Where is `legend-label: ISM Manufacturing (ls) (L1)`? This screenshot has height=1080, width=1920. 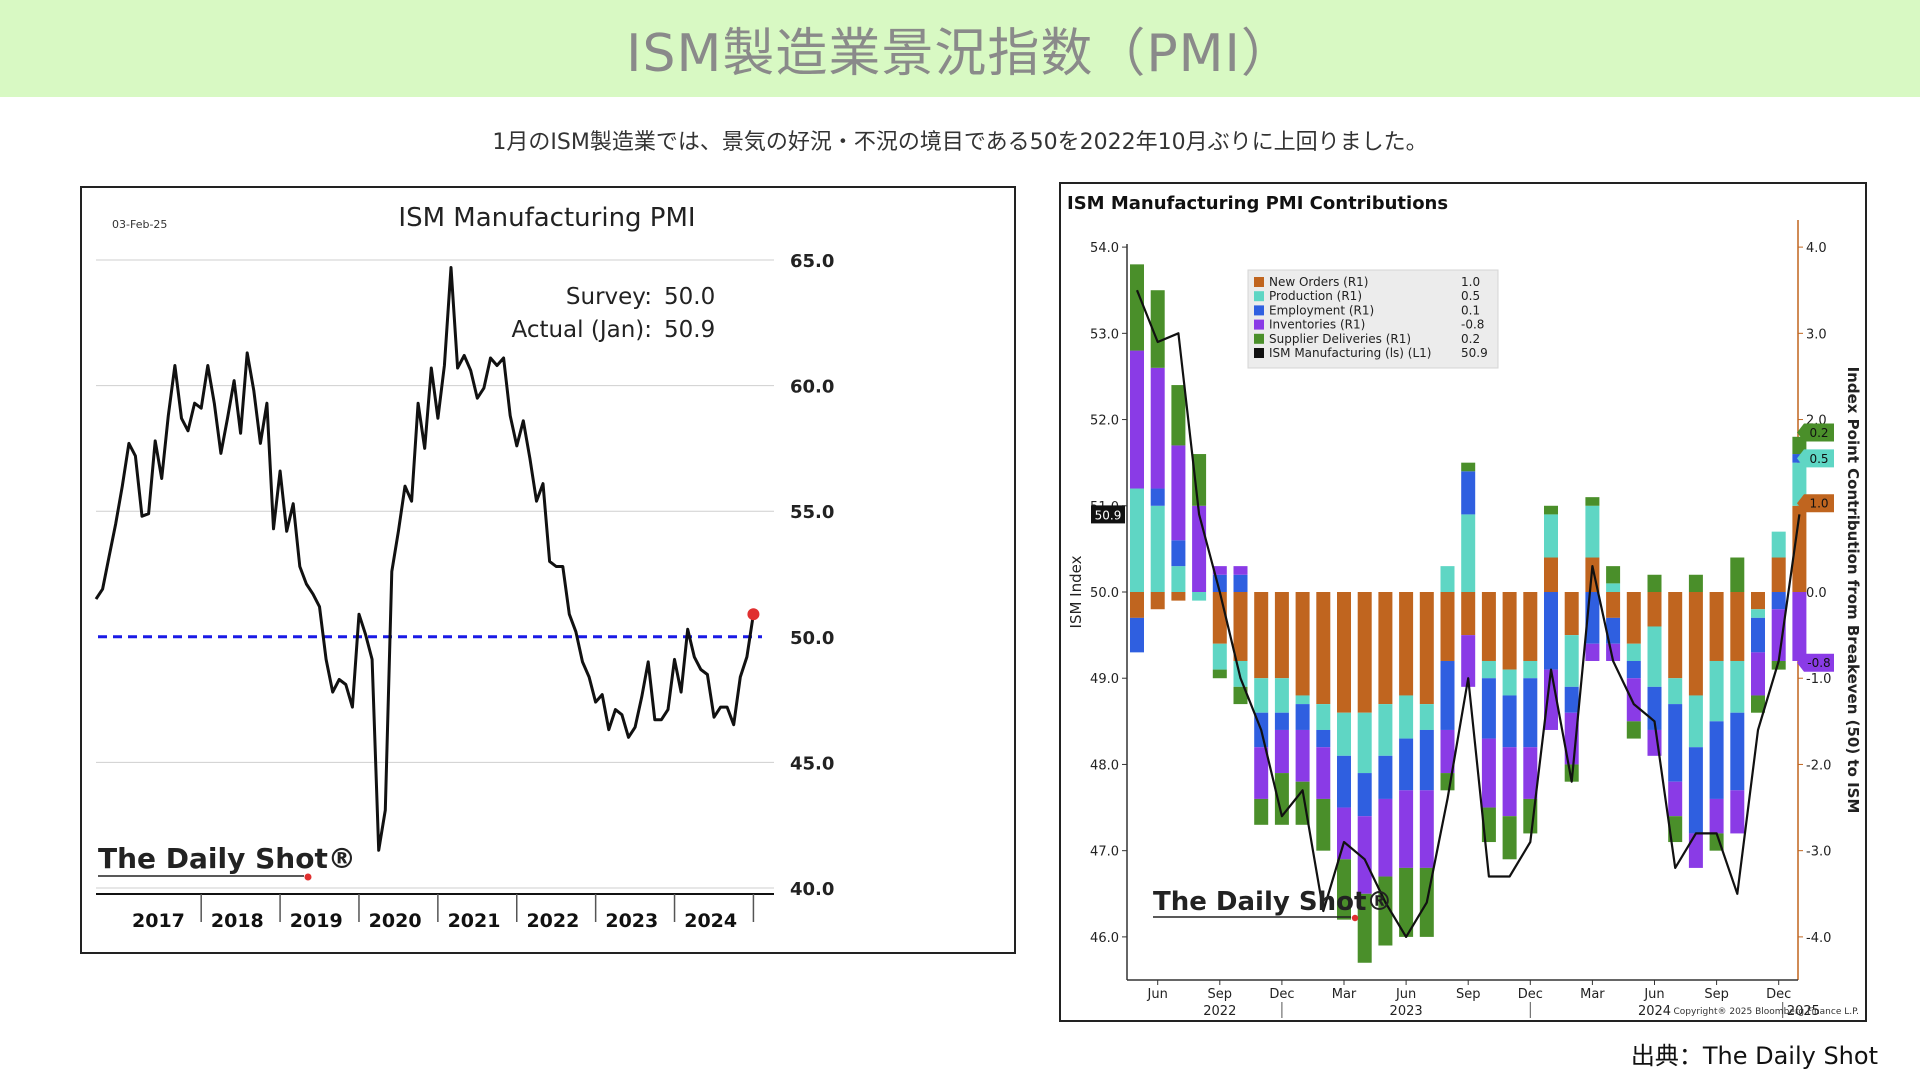
legend-label: ISM Manufacturing (ls) (L1) is located at coordinates (1350, 353).